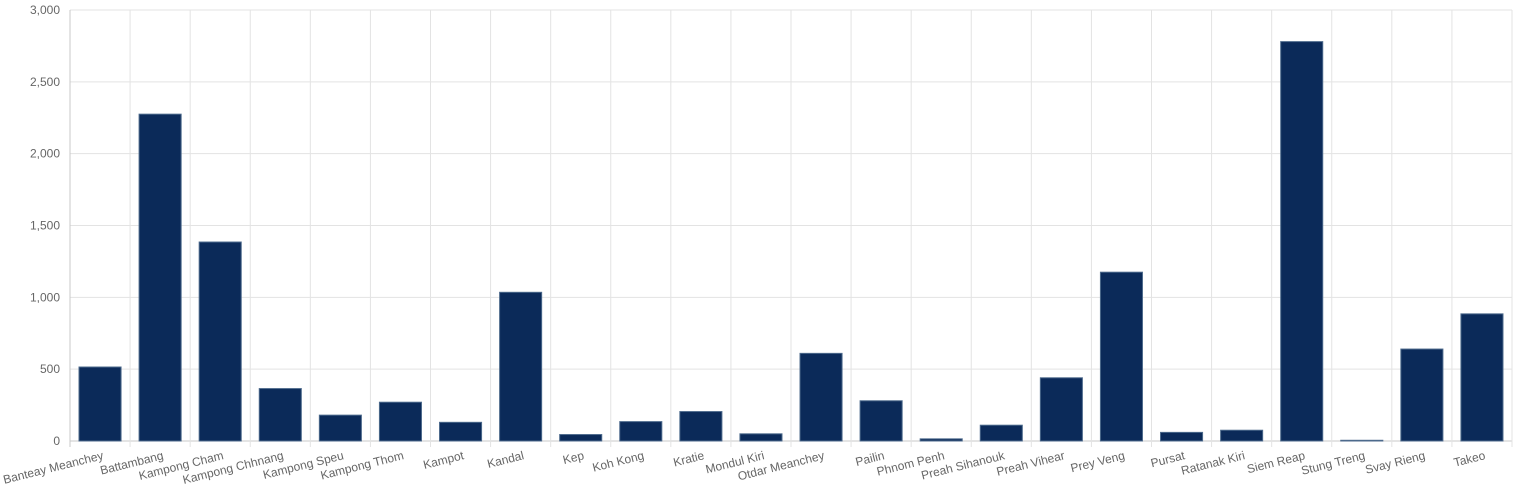 This screenshot has height=504, width=1513. Describe the element at coordinates (1097, 461) in the screenshot. I see `x-tick-label: Prey Veng` at that location.